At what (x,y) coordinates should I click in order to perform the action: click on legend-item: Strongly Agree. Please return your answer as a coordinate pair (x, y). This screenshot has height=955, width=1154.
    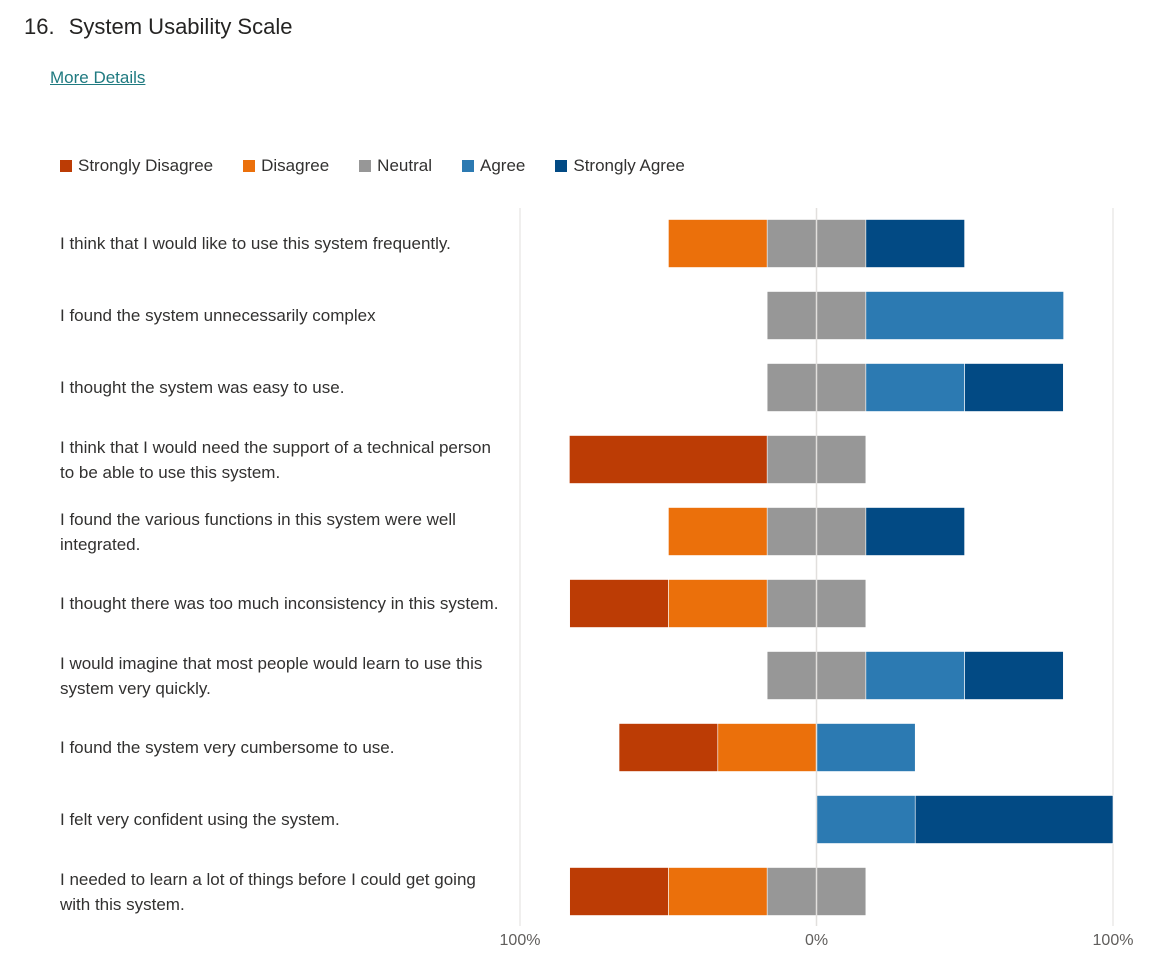
    Looking at the image, I should click on (620, 166).